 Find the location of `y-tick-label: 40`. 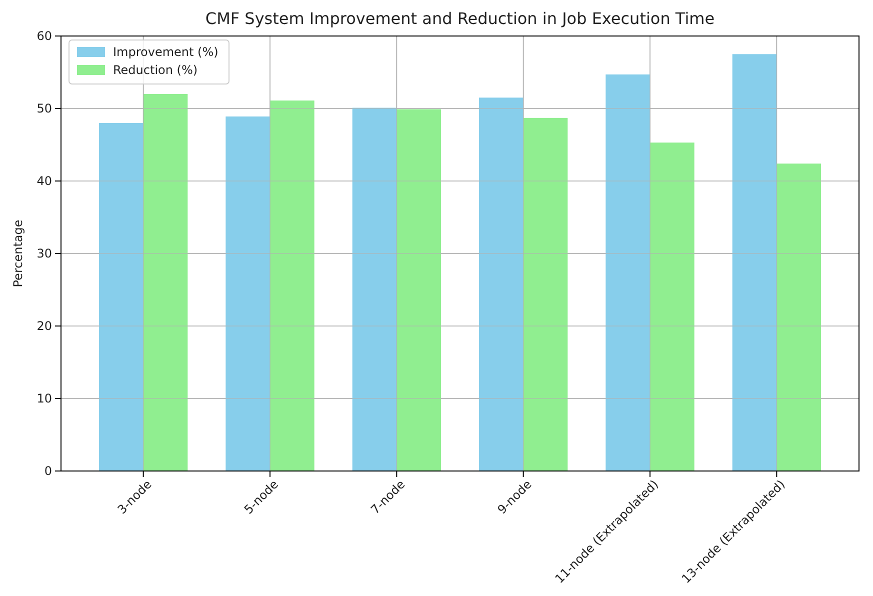

y-tick-label: 40 is located at coordinates (44, 181).